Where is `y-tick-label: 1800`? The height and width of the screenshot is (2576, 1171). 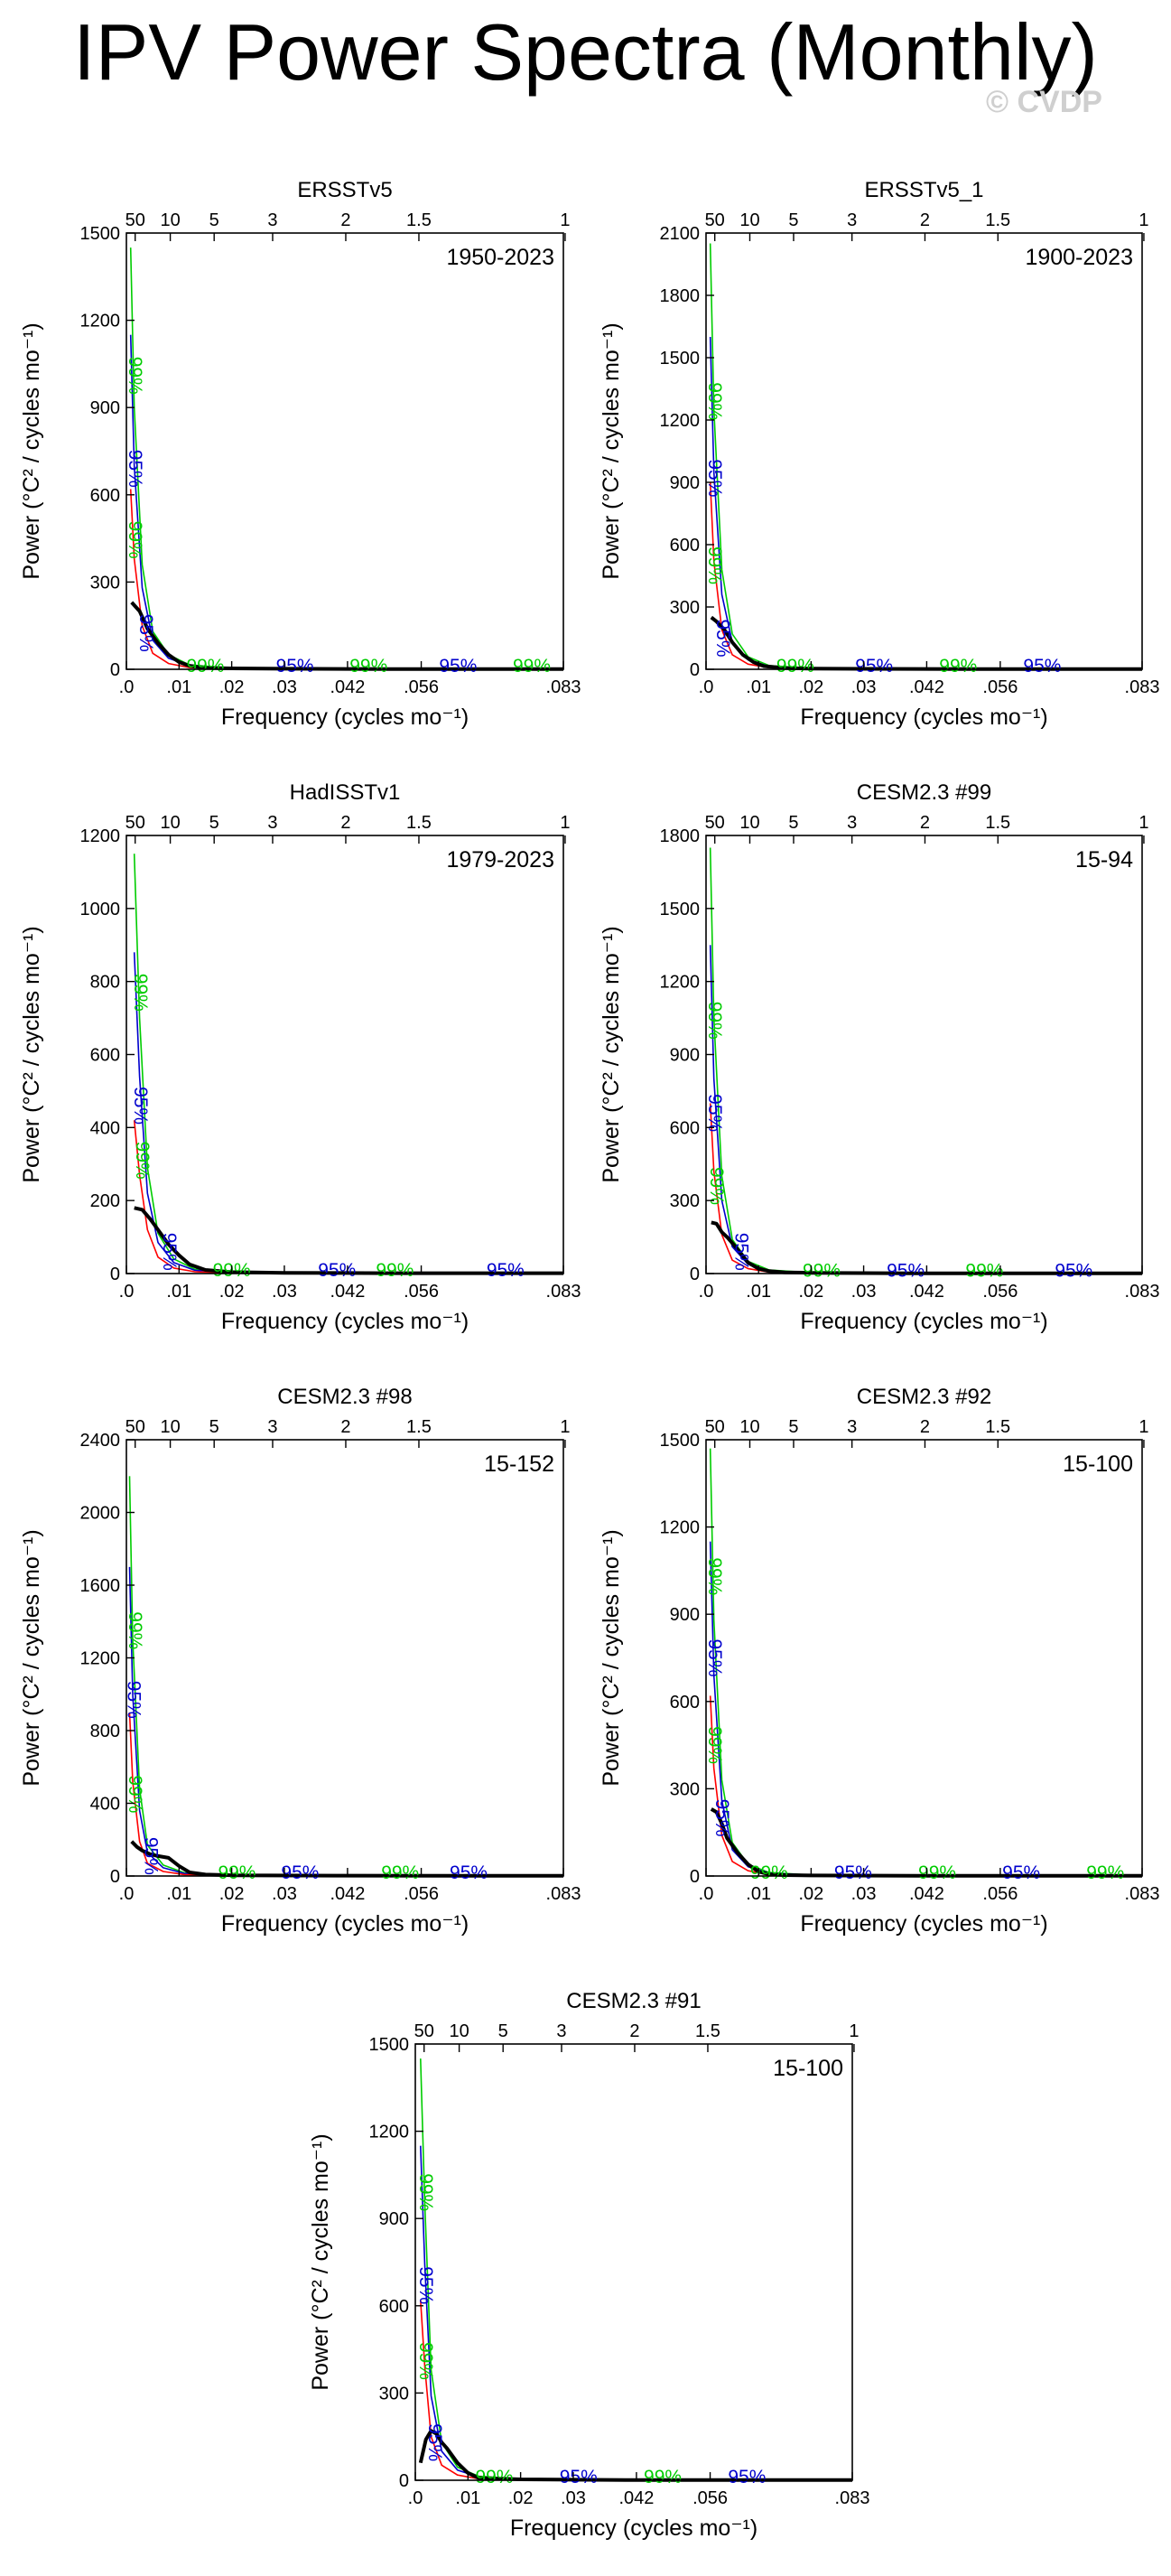 y-tick-label: 1800 is located at coordinates (680, 836).